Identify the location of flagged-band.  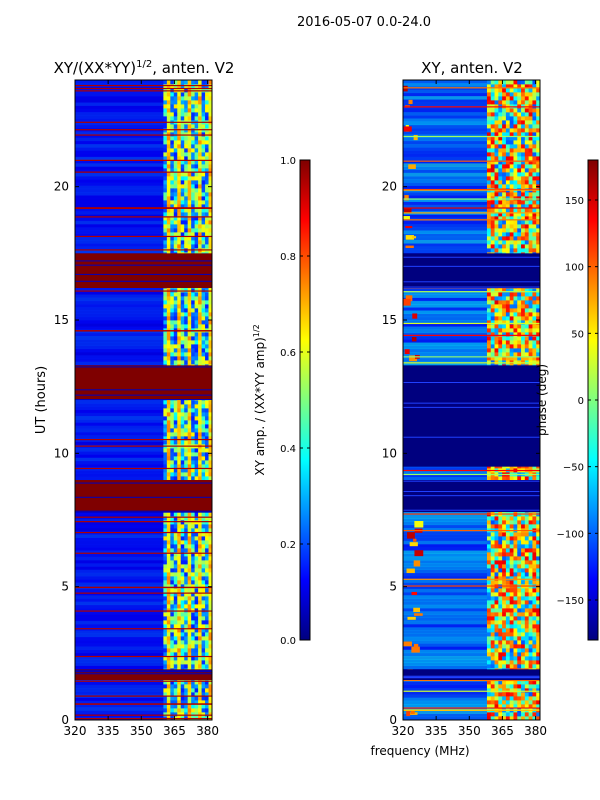
(143, 496).